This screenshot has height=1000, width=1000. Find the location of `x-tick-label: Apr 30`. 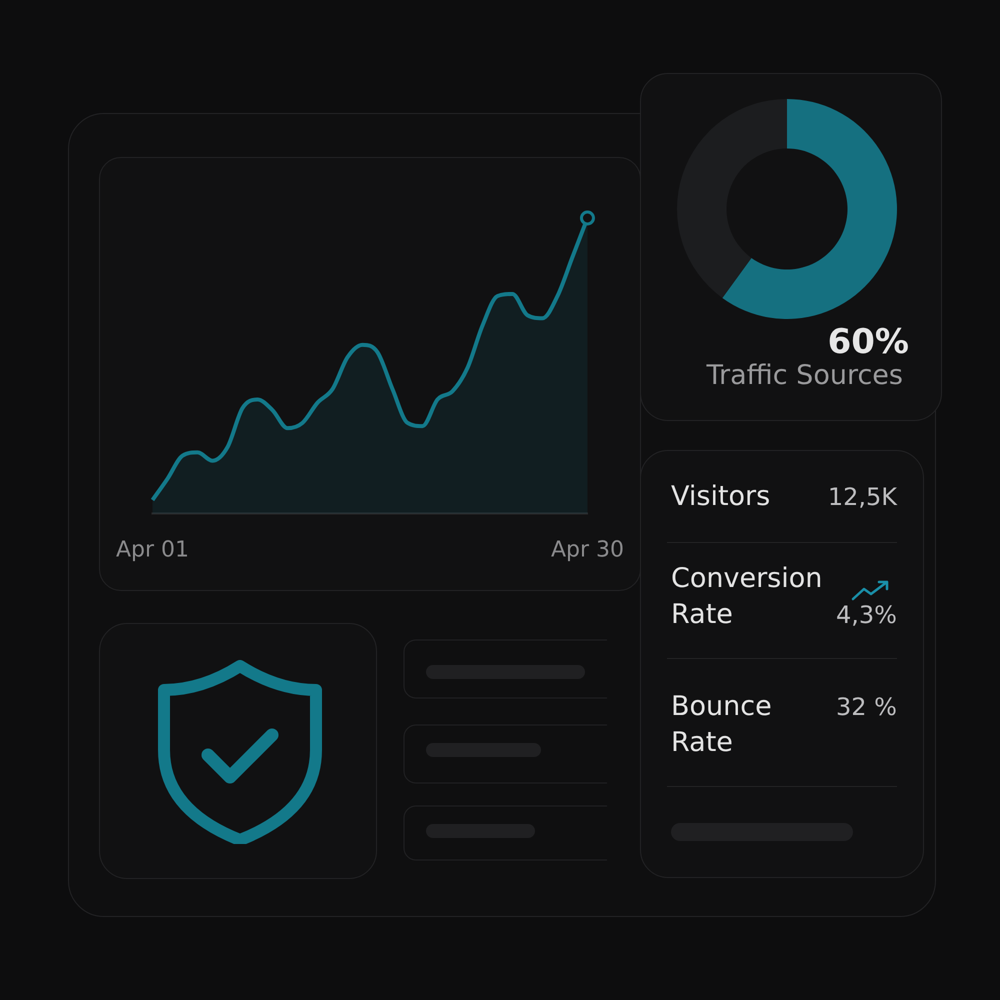

x-tick-label: Apr 30 is located at coordinates (587, 550).